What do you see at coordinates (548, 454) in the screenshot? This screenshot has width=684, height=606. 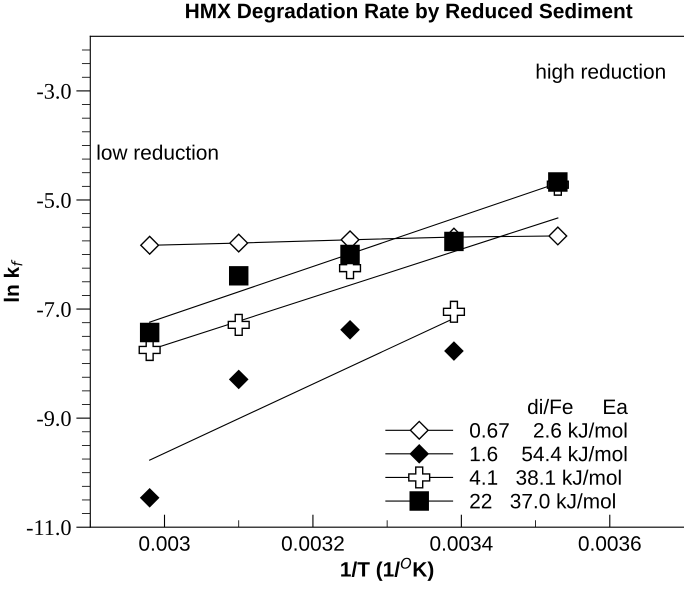 I see `legend-label: 1.6 54.4 kJ/mol` at bounding box center [548, 454].